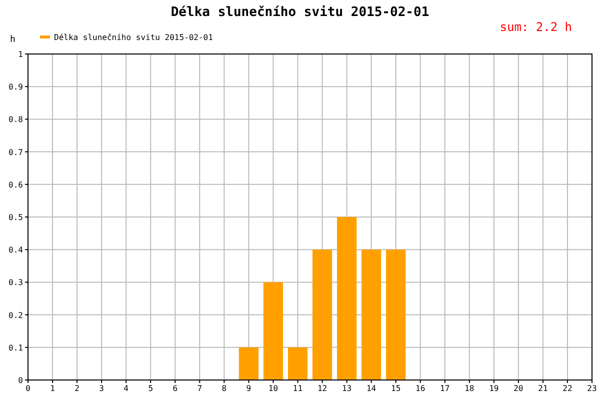 The image size is (600, 400). What do you see at coordinates (16, 87) in the screenshot?
I see `y-tick-label: 0.9` at bounding box center [16, 87].